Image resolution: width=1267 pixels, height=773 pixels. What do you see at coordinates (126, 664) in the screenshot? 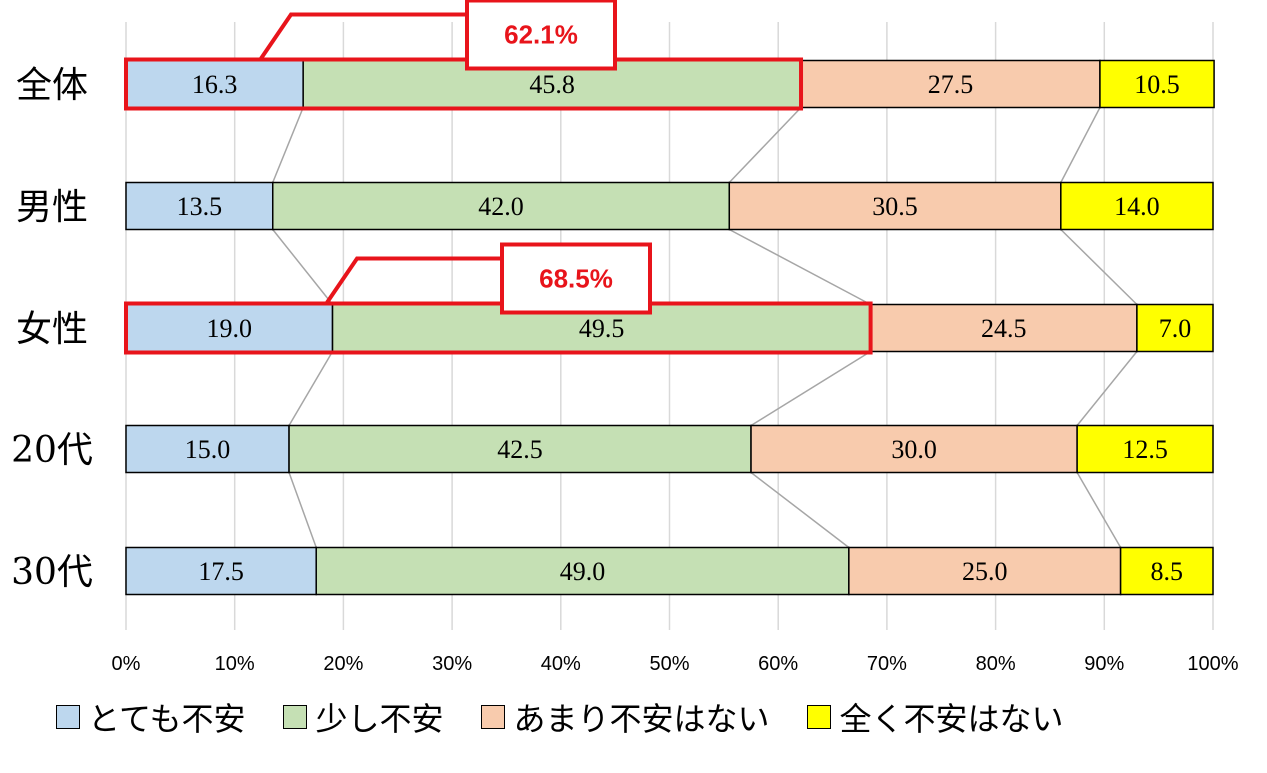
I see `x-tick-label: 0%` at bounding box center [126, 664].